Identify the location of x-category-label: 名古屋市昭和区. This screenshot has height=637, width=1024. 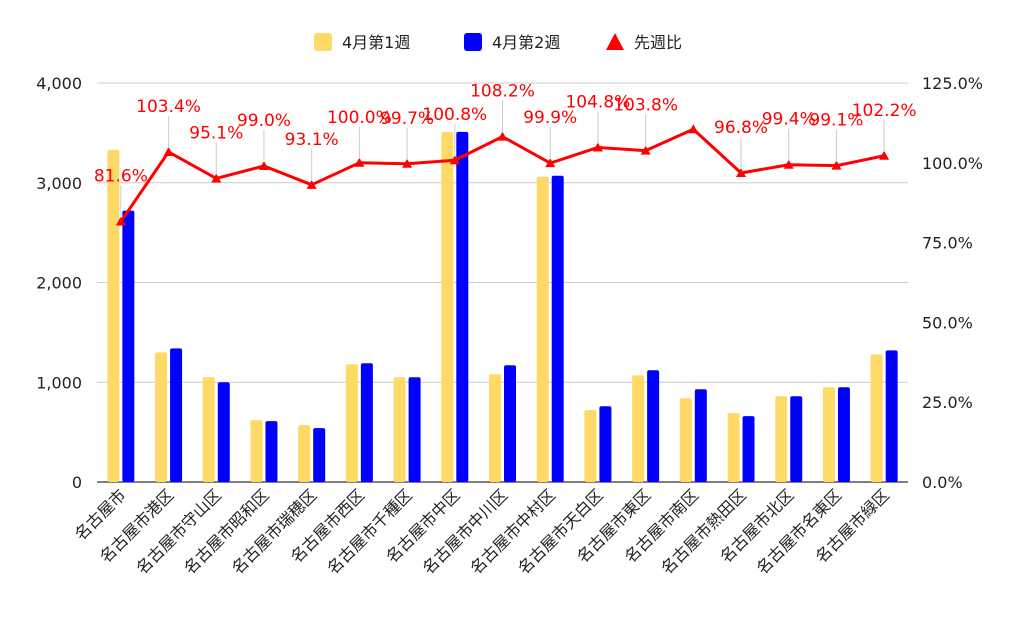
(226, 531).